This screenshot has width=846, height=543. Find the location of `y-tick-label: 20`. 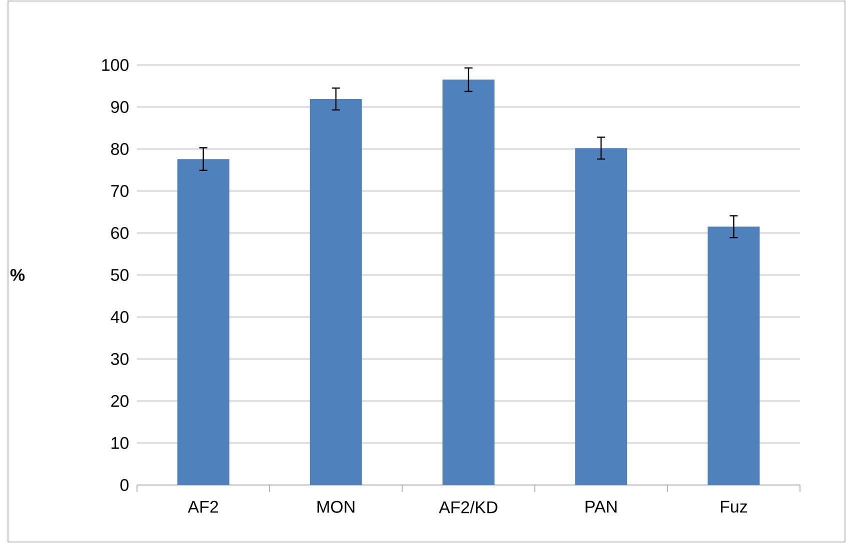

y-tick-label: 20 is located at coordinates (120, 400).